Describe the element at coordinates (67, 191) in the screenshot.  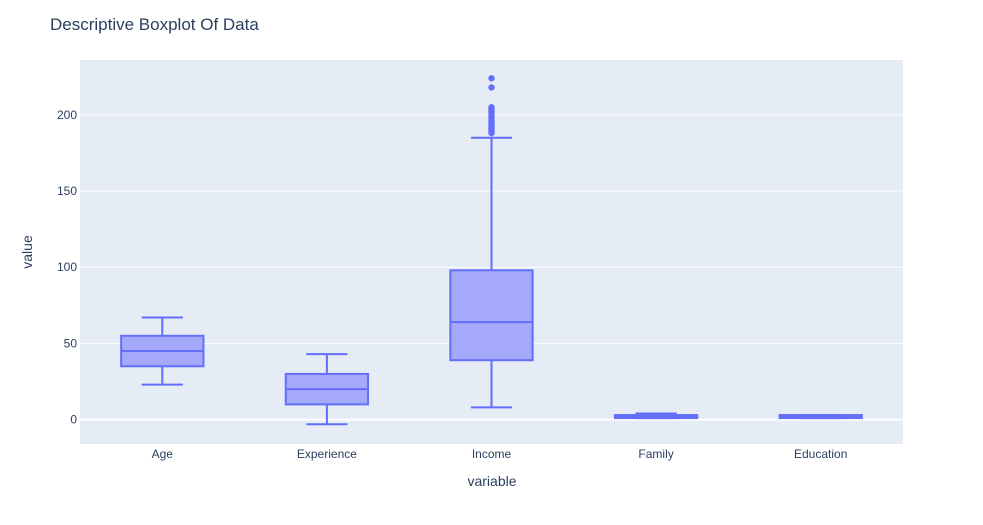
I see `y-tick-label: 150` at that location.